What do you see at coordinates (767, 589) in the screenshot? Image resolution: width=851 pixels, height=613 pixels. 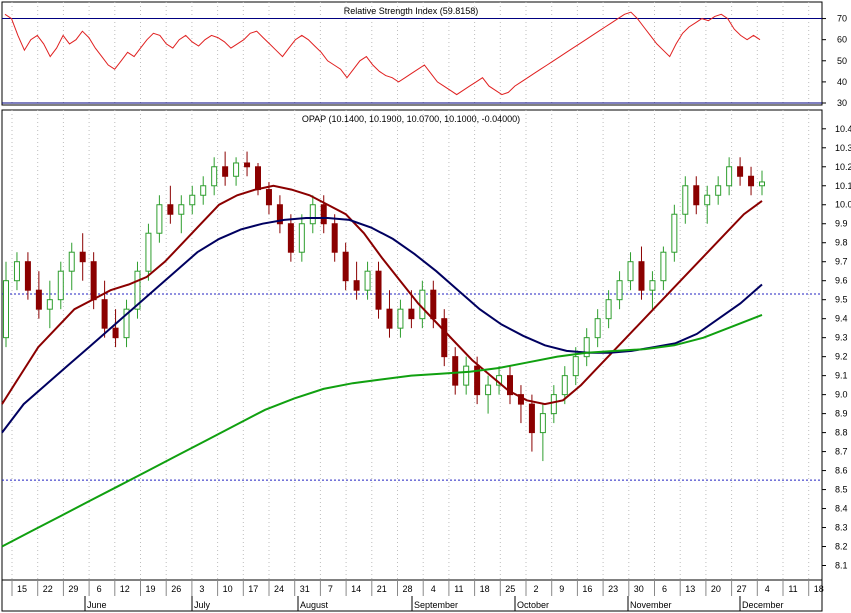 I see `x-tick-label: 4` at bounding box center [767, 589].